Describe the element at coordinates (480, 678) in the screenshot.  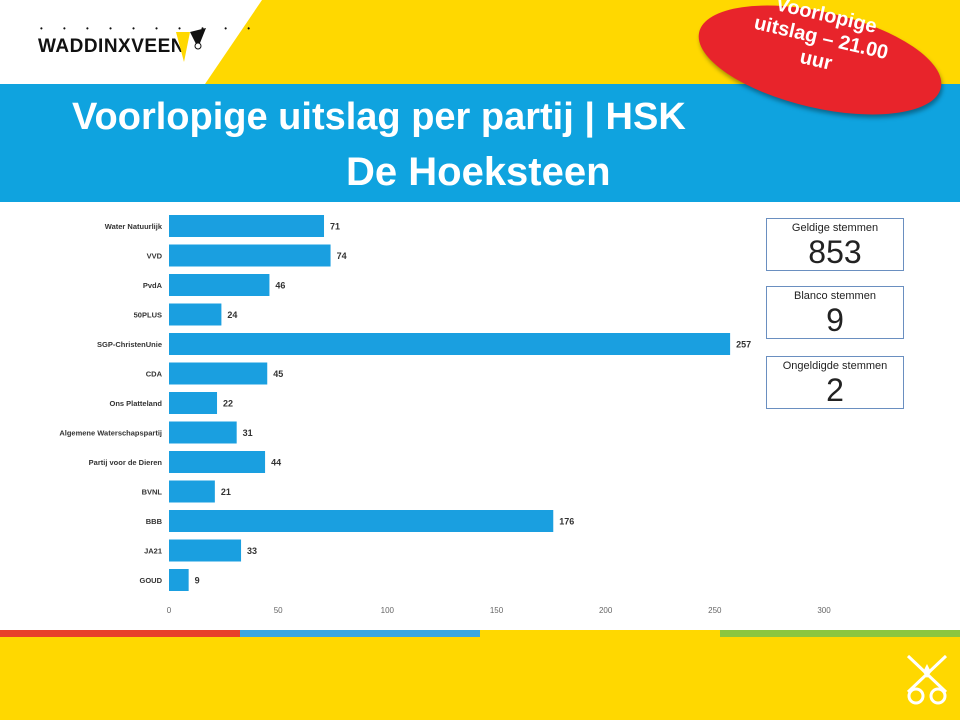
I see `footer-background` at that location.